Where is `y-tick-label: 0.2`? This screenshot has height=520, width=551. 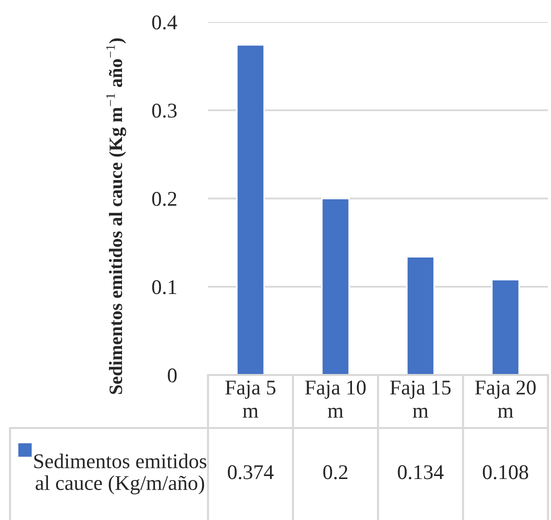
y-tick-label: 0.2 is located at coordinates (164, 199).